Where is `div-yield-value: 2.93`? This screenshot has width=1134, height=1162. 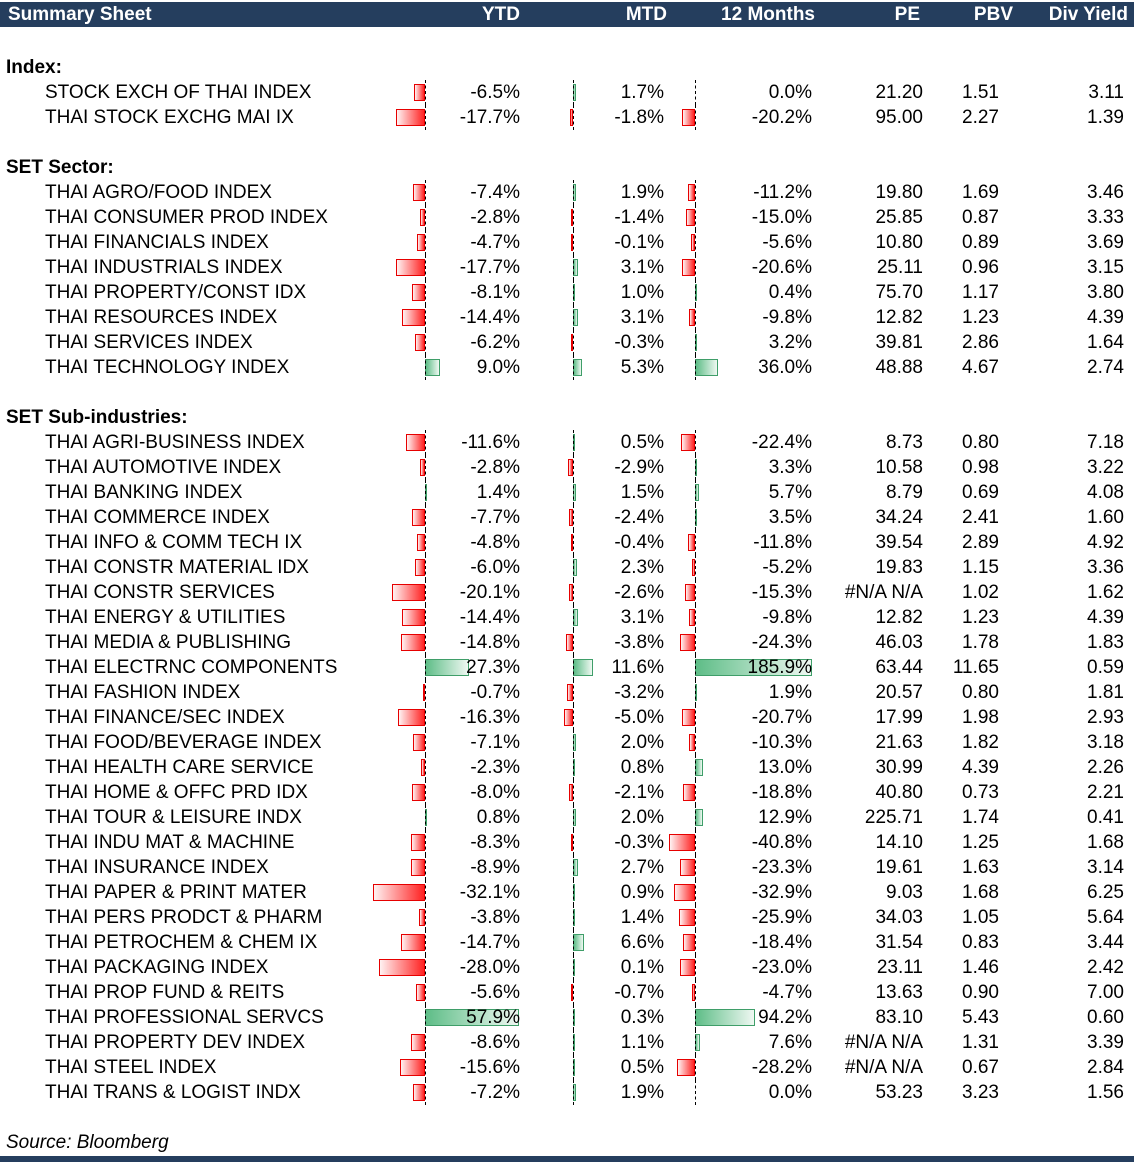
div-yield-value: 2.93 is located at coordinates (1105, 717).